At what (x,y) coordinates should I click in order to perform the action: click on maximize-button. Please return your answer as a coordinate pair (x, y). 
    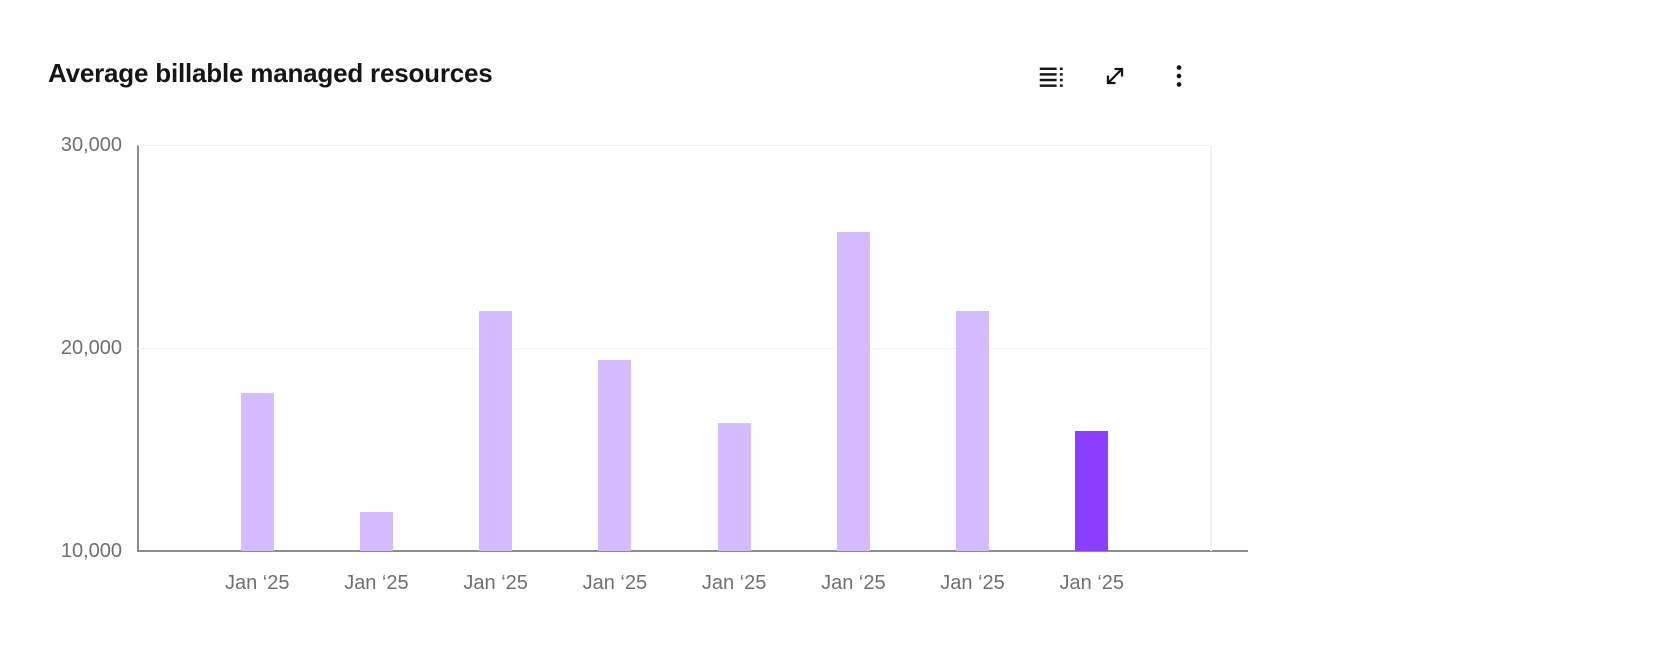
    Looking at the image, I should click on (1115, 76).